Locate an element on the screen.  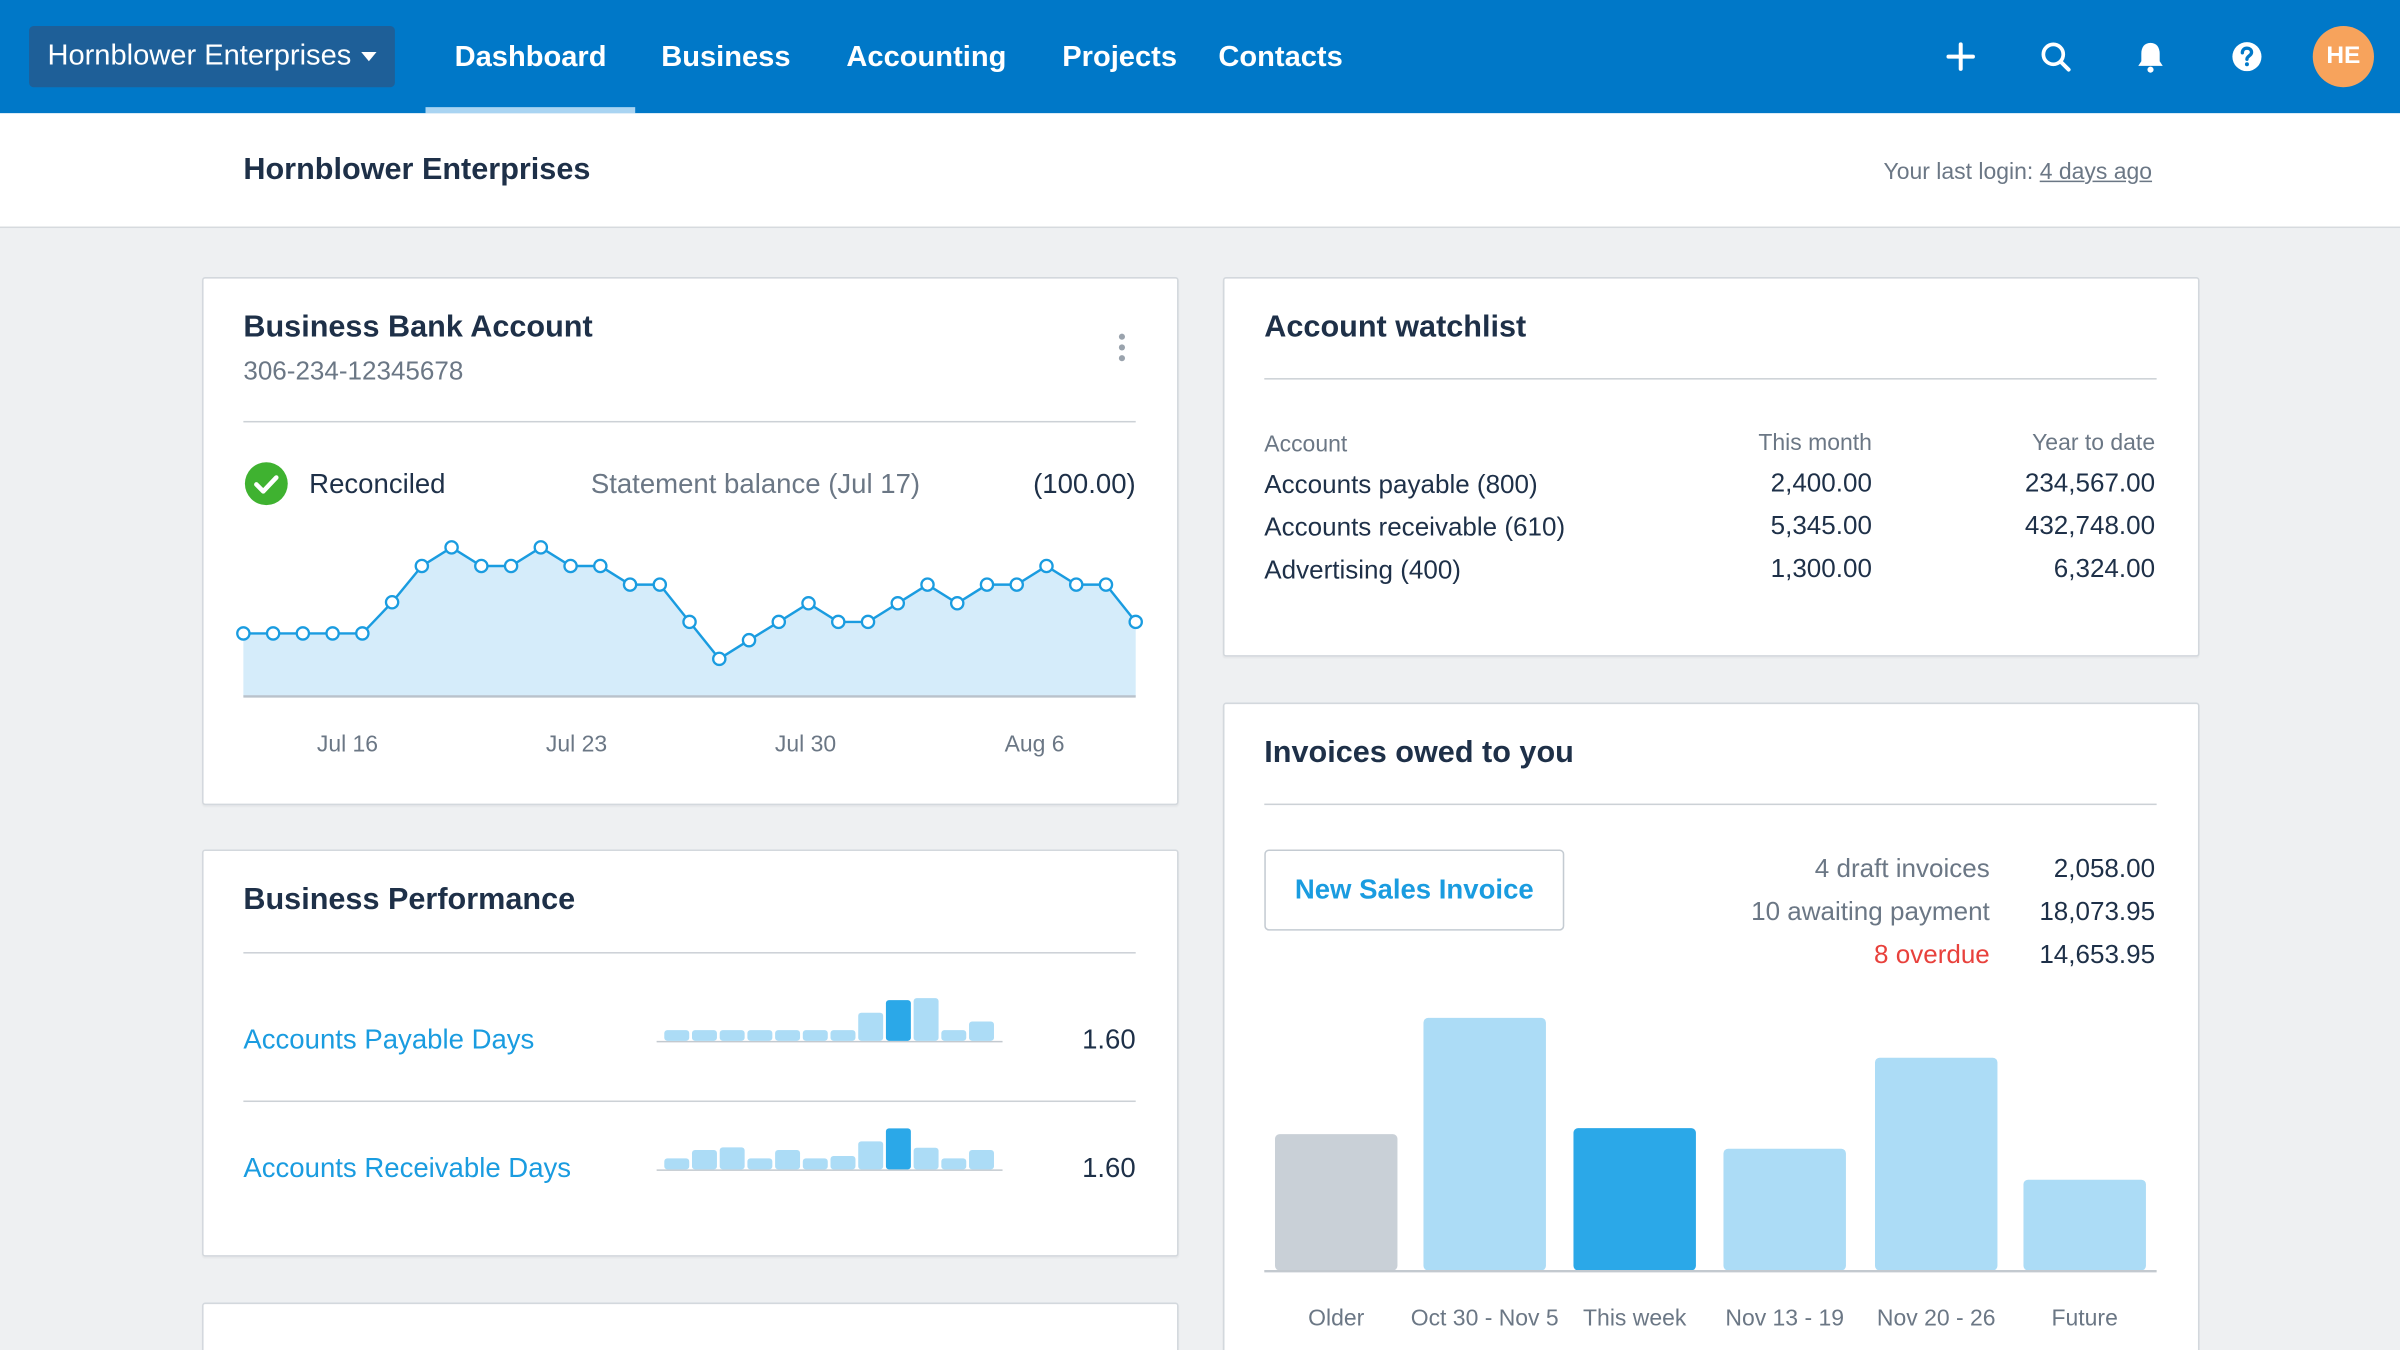
accounts-receivable-days-link: Accounts Receivable Days is located at coordinates (407, 1168).